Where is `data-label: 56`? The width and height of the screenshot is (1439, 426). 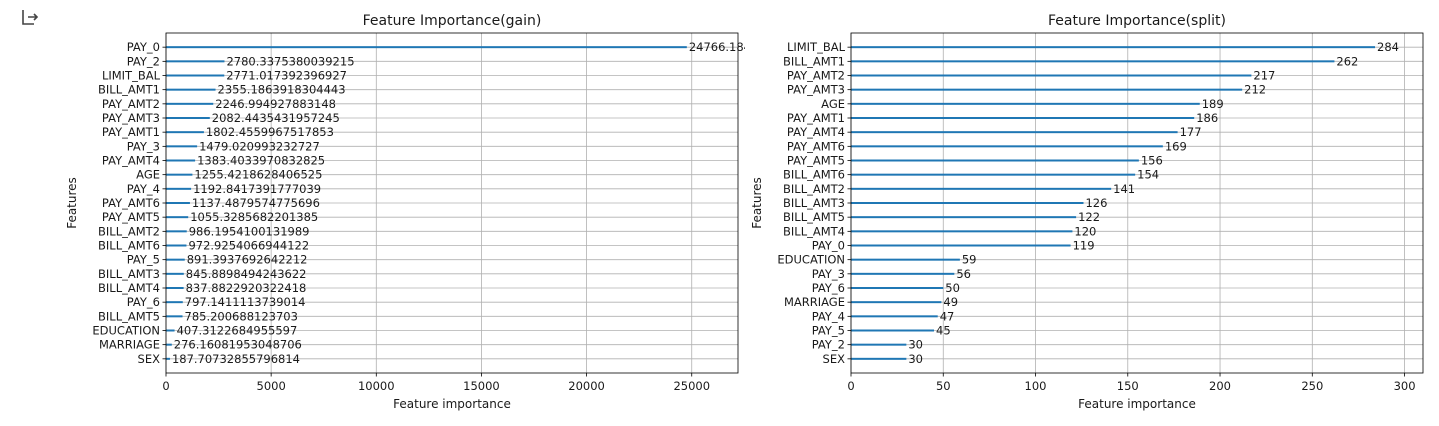
data-label: 56 is located at coordinates (963, 274).